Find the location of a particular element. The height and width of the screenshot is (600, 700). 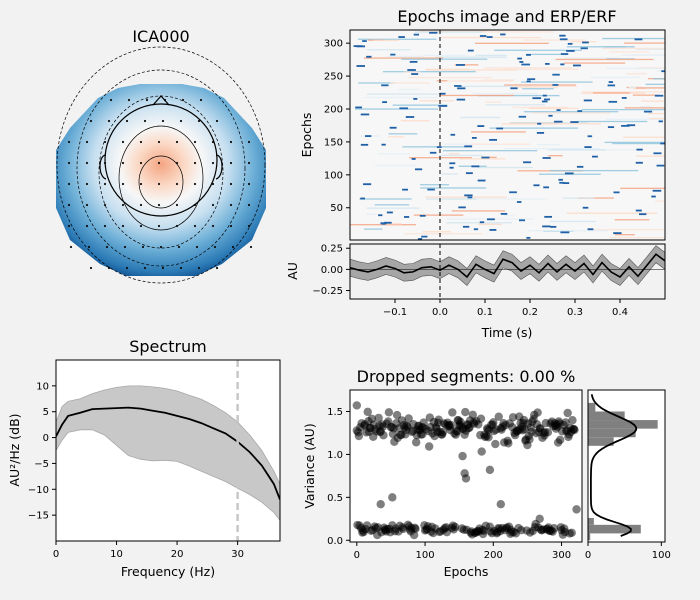

dropped-x-tick-label: 0 is located at coordinates (357, 555).